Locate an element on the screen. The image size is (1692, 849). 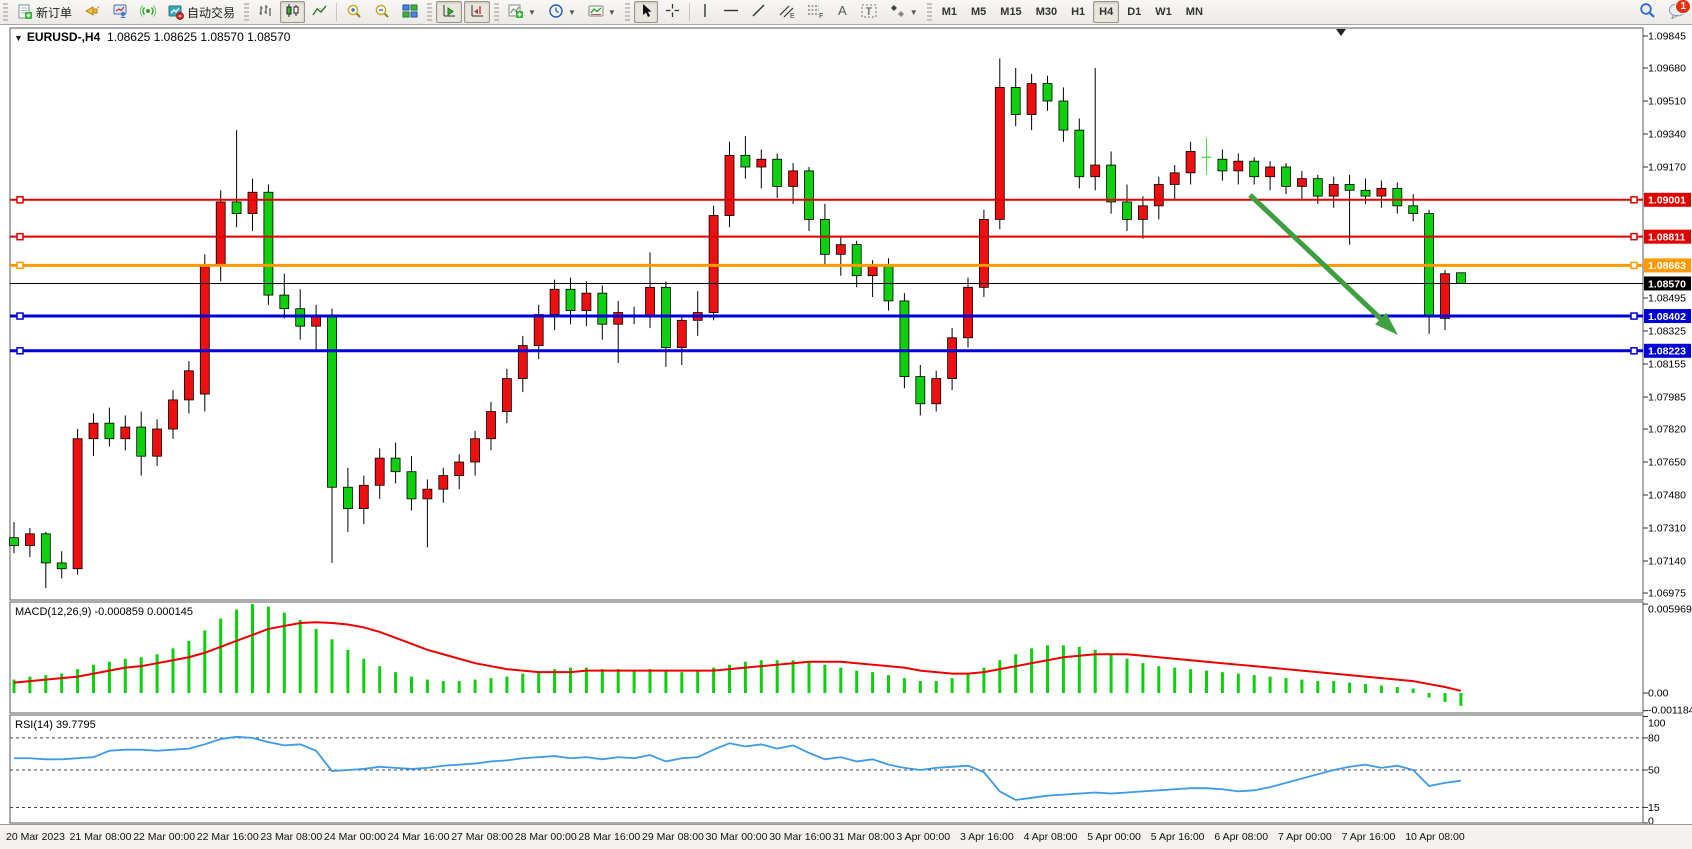
macd-panel is located at coordinates (826, 657).